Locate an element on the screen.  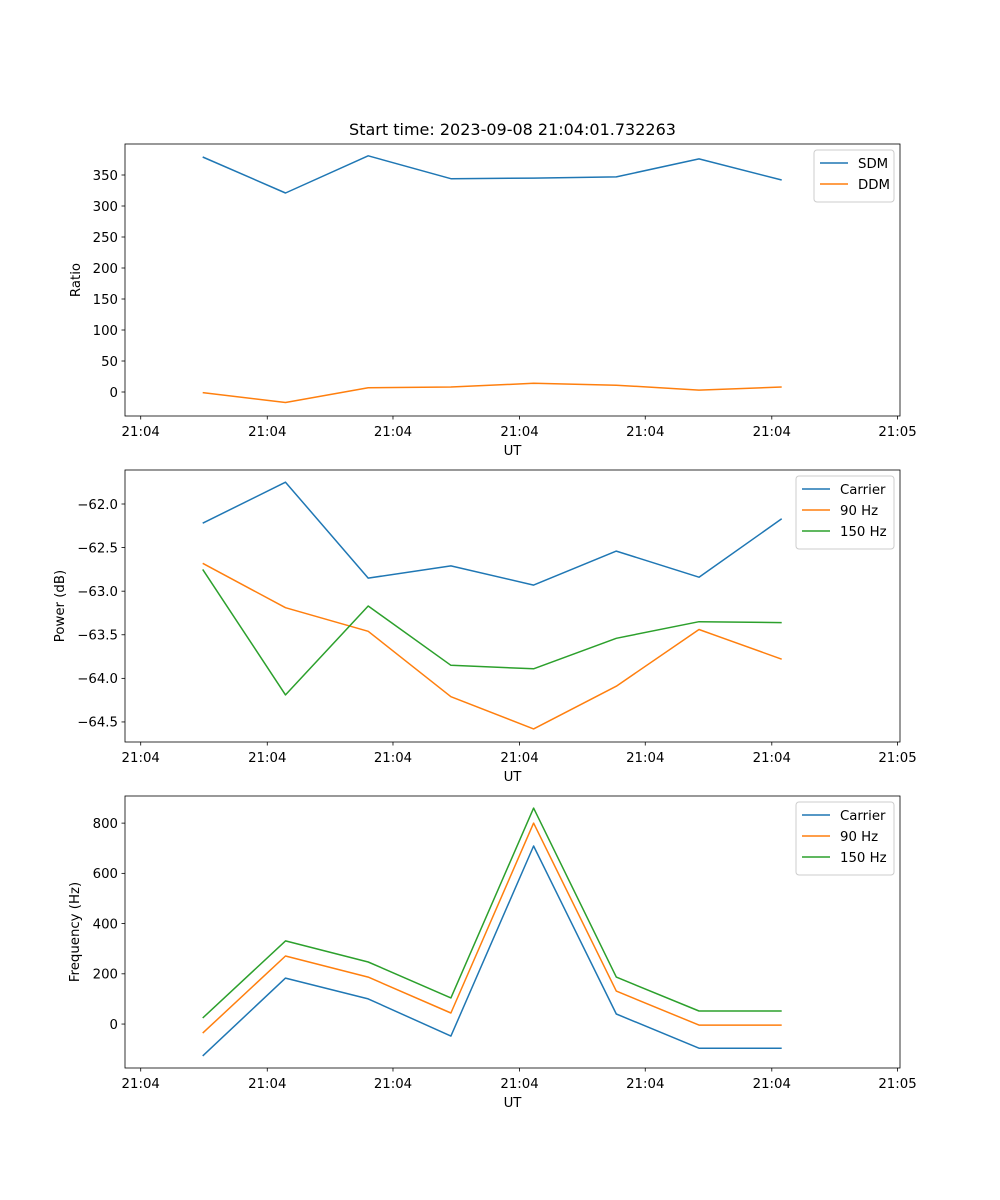
legend-label: DDM is located at coordinates (874, 185).